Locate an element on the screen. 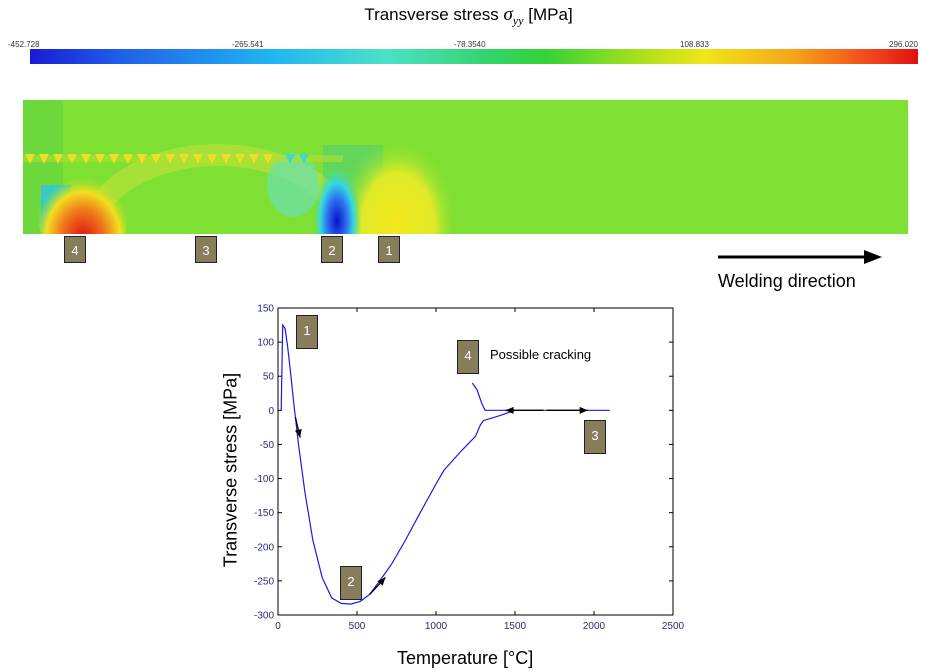  marker-1-box: 1 is located at coordinates (389, 249).